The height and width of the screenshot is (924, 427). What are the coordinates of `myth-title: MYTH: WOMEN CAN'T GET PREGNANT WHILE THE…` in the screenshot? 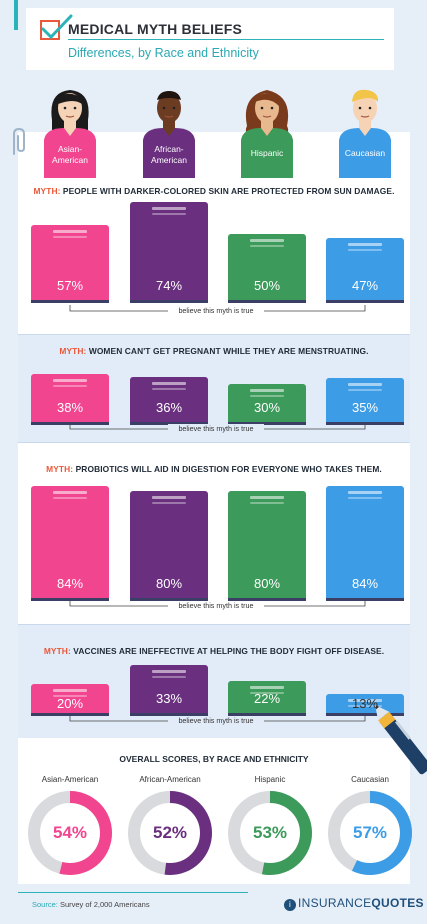 It's located at (214, 351).